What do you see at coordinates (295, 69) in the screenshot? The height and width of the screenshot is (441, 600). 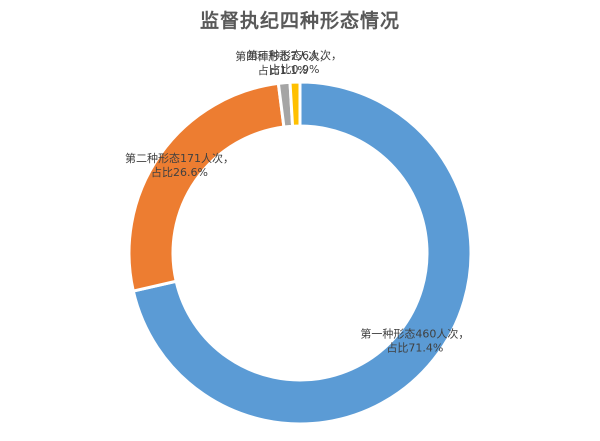 I see `data-label-line2: 占比0.9%` at bounding box center [295, 69].